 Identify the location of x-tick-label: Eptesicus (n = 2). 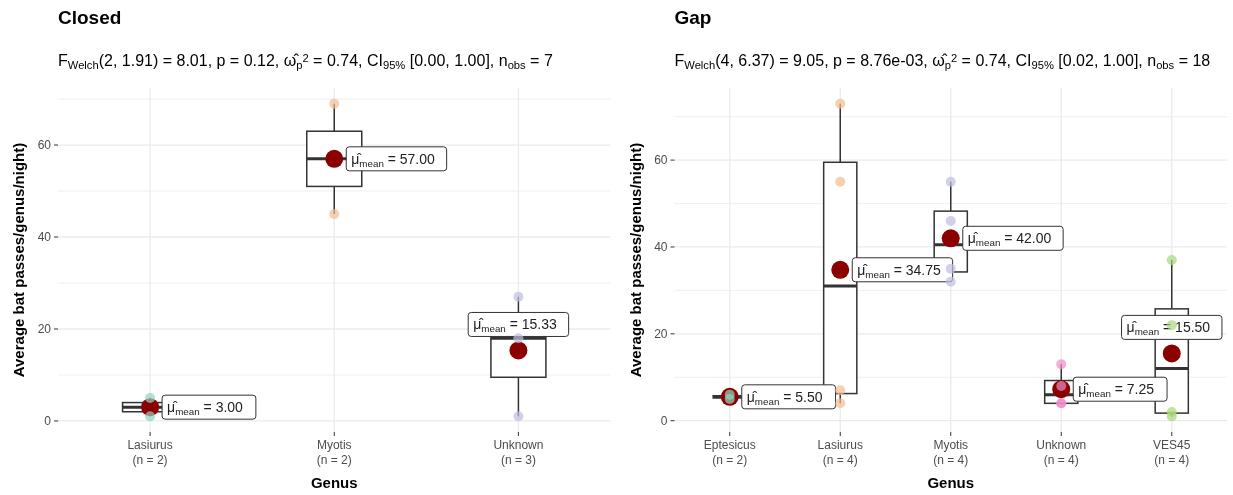
(729, 452).